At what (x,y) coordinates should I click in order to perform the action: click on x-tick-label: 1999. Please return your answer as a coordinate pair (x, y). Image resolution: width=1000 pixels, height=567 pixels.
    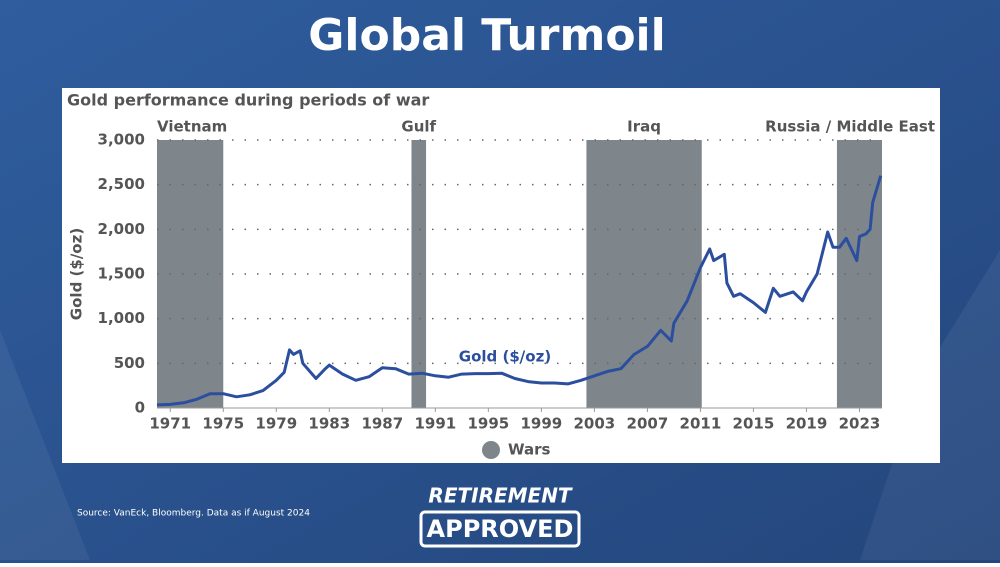
    Looking at the image, I should click on (541, 424).